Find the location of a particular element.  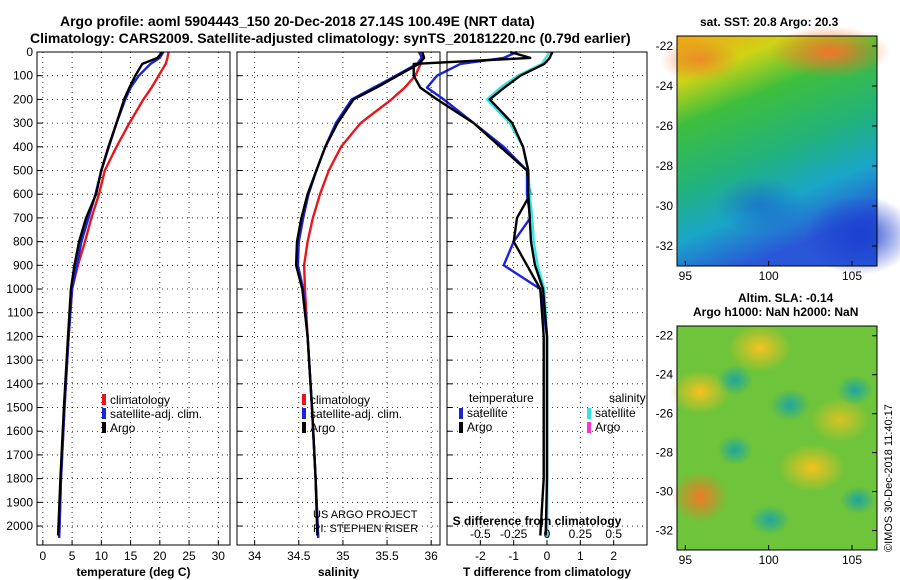

y-tick-label: 1600 is located at coordinates (19, 431).